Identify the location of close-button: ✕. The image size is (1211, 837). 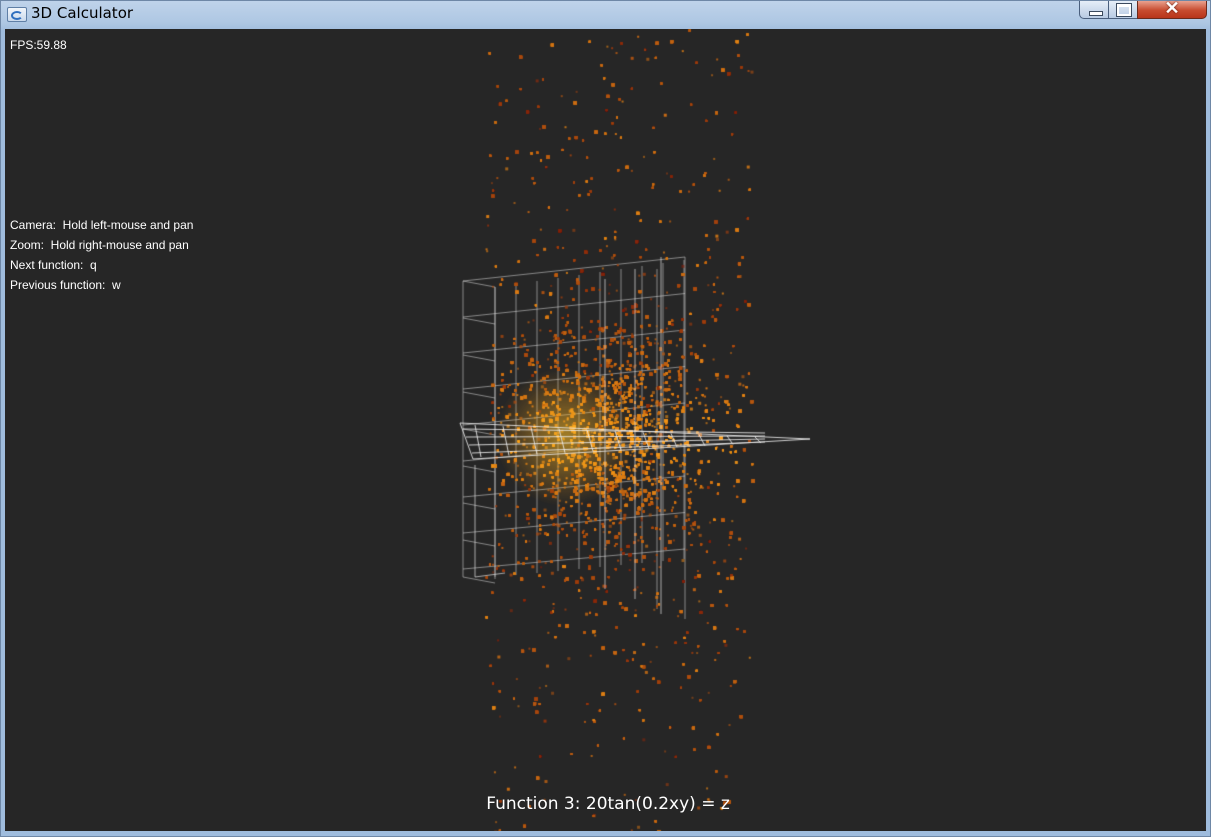
(1172, 9).